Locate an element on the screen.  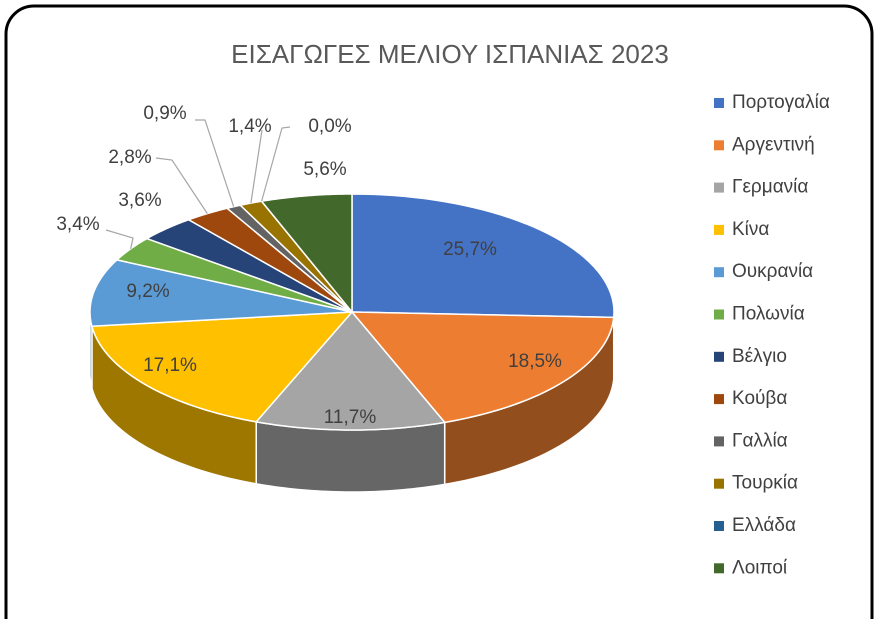
data-label: 5,6% is located at coordinates (324, 169).